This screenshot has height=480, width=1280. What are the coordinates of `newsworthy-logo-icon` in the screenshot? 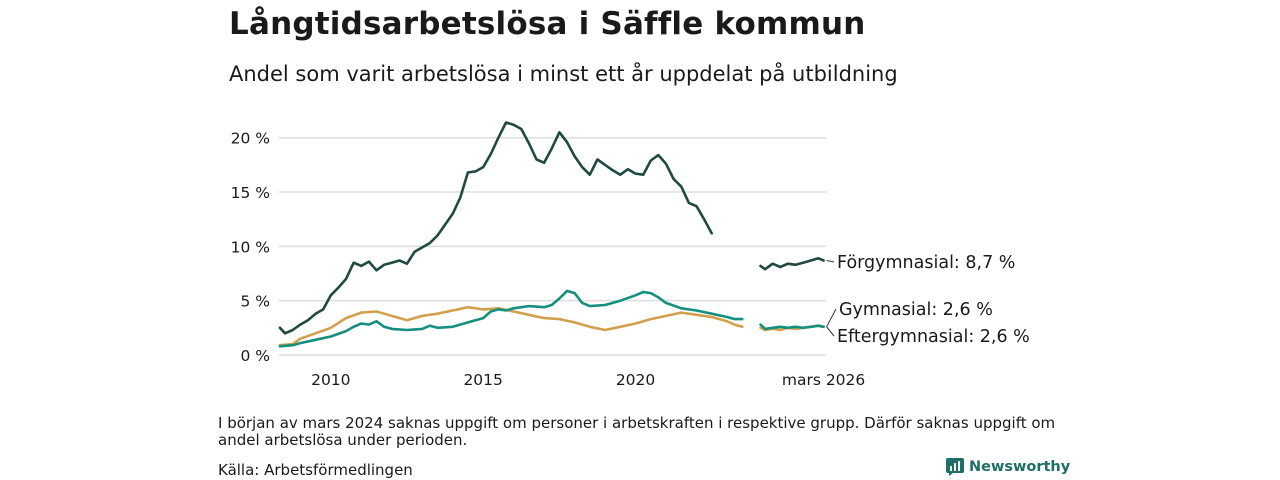 It's located at (955, 467).